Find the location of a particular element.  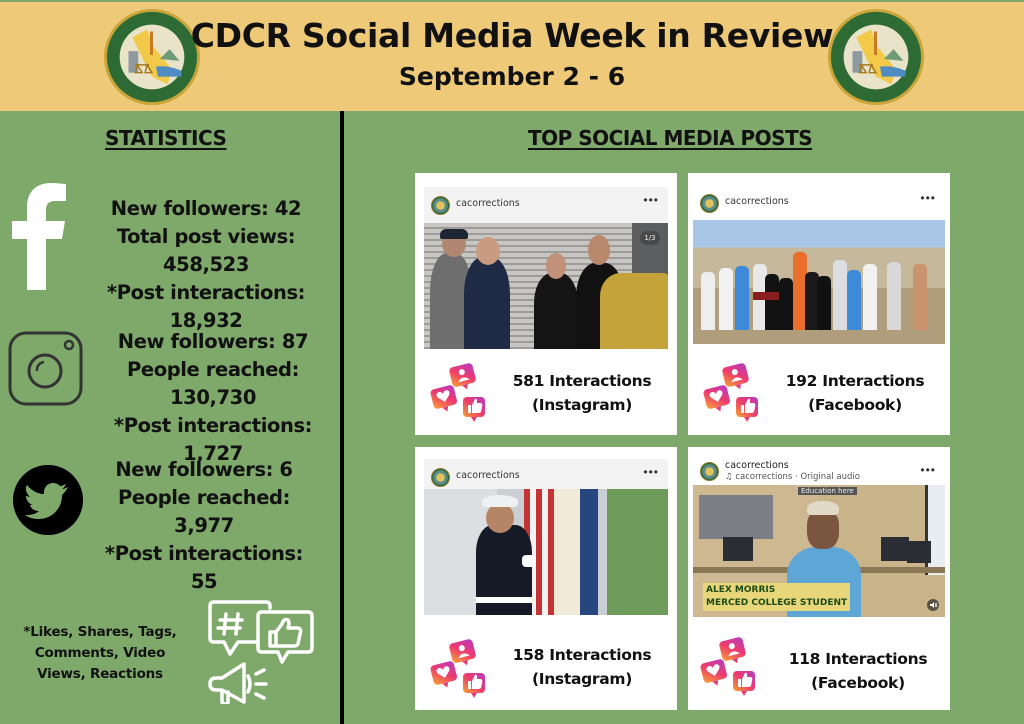

interactions-count: 158 Interactions is located at coordinates (582, 655).